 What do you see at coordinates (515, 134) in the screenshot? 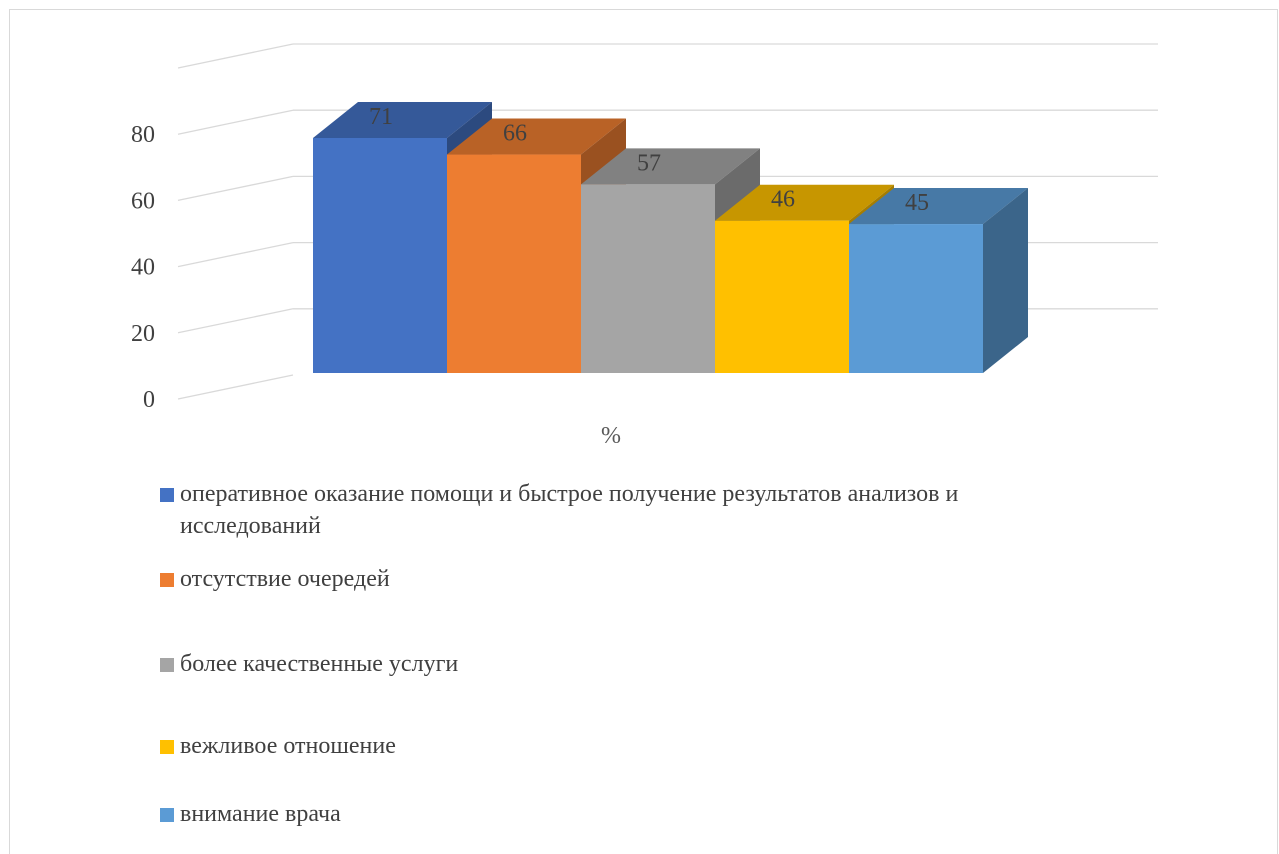
I see `data-label: 66` at bounding box center [515, 134].